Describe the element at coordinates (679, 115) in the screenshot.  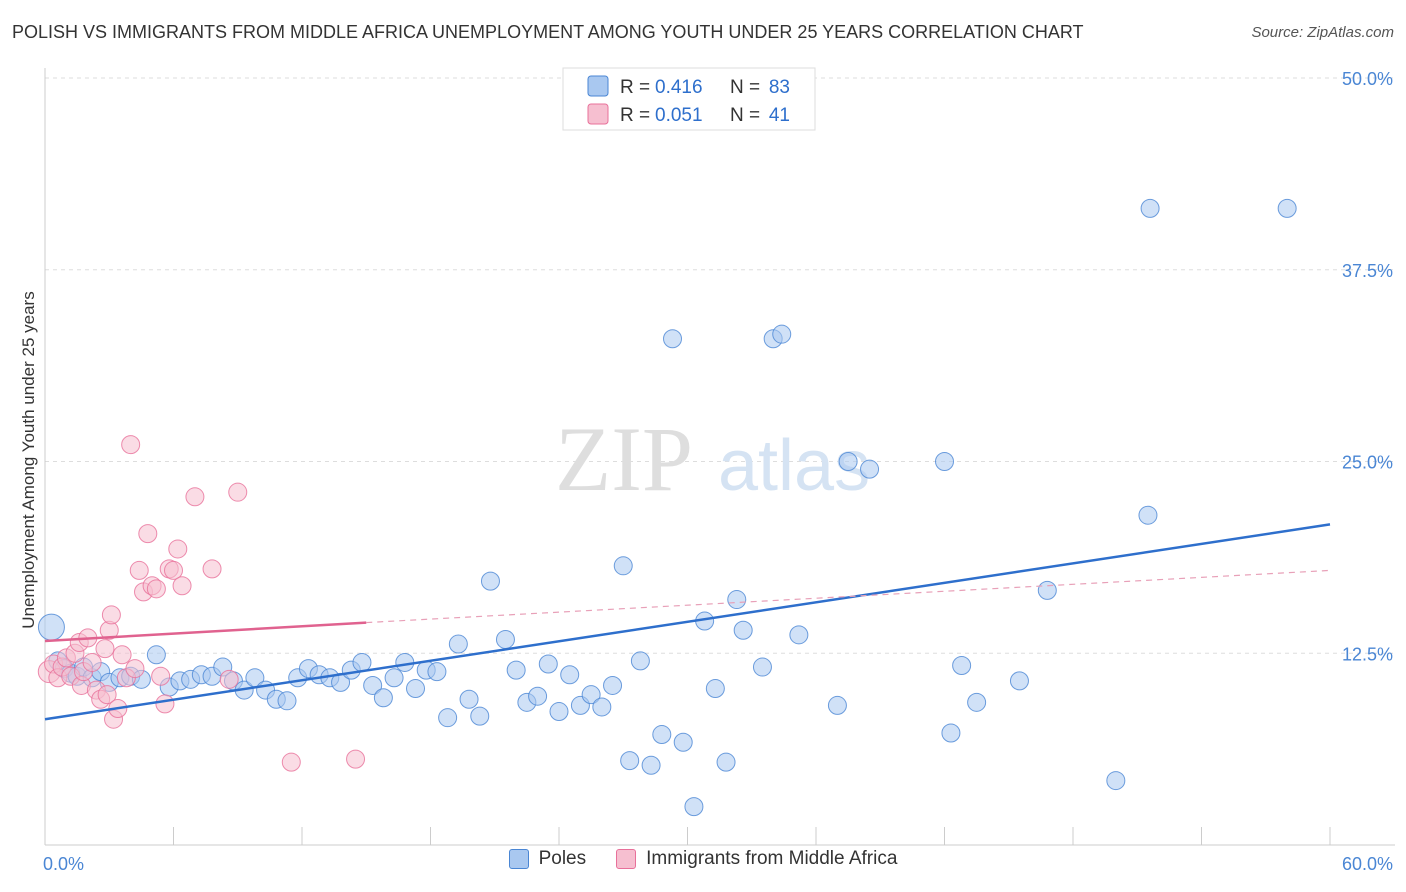
I see `legend-r-value: 0.051` at that location.